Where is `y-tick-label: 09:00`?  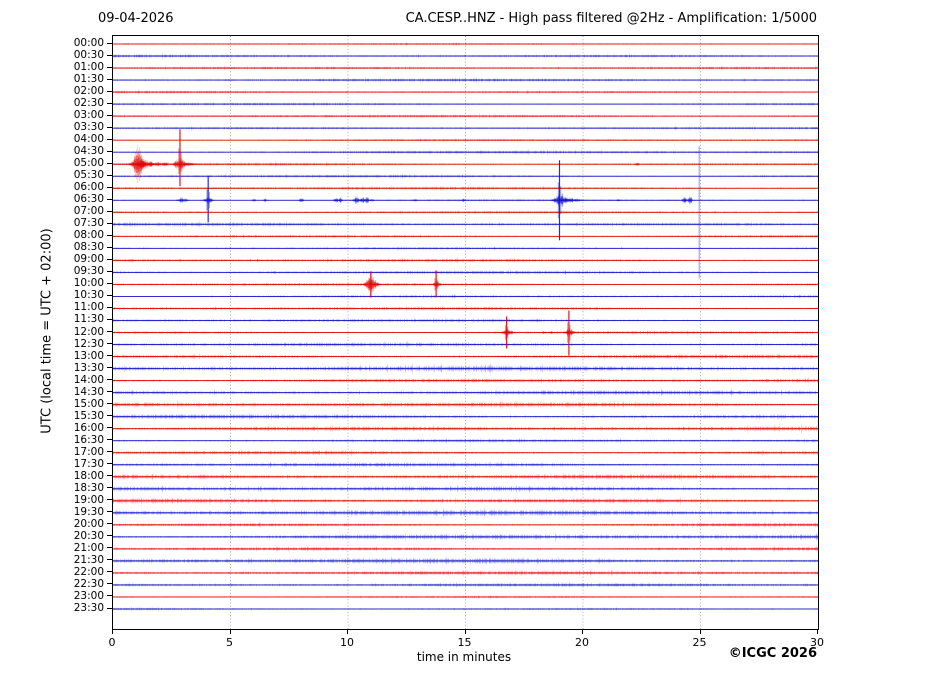 y-tick-label: 09:00 is located at coordinates (88, 259).